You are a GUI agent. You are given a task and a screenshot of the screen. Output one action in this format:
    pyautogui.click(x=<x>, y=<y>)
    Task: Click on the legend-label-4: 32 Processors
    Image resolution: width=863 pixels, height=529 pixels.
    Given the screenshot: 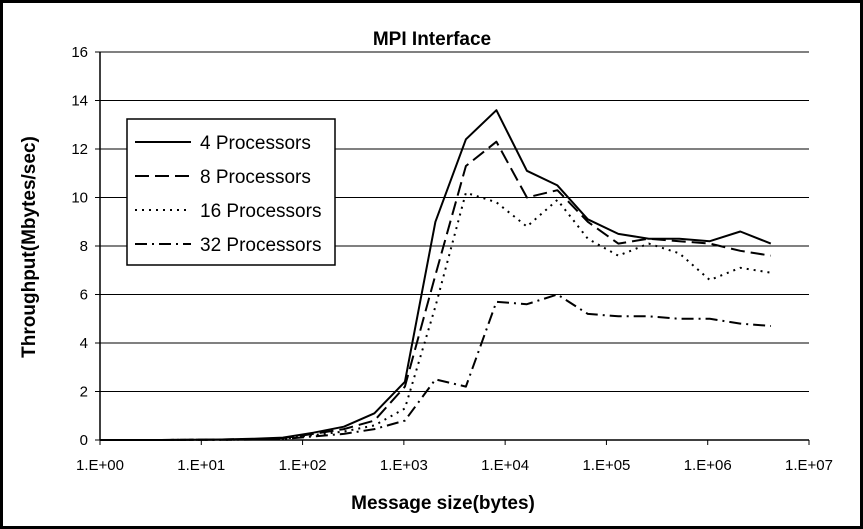 What is the action you would take?
    pyautogui.click(x=260, y=245)
    